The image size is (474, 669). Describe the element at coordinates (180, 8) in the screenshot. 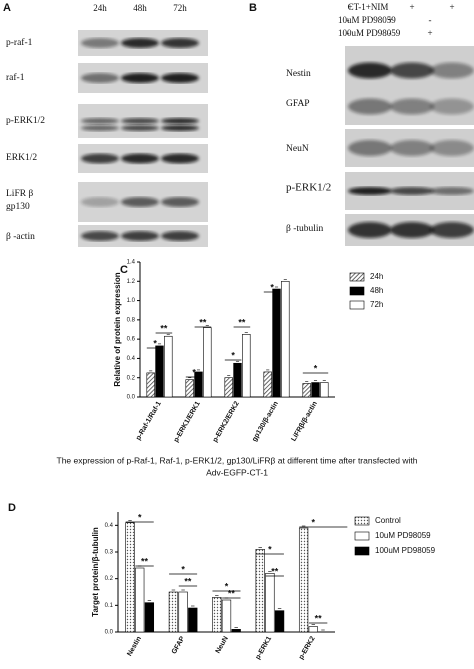

I see `lane-label: 72h` at that location.